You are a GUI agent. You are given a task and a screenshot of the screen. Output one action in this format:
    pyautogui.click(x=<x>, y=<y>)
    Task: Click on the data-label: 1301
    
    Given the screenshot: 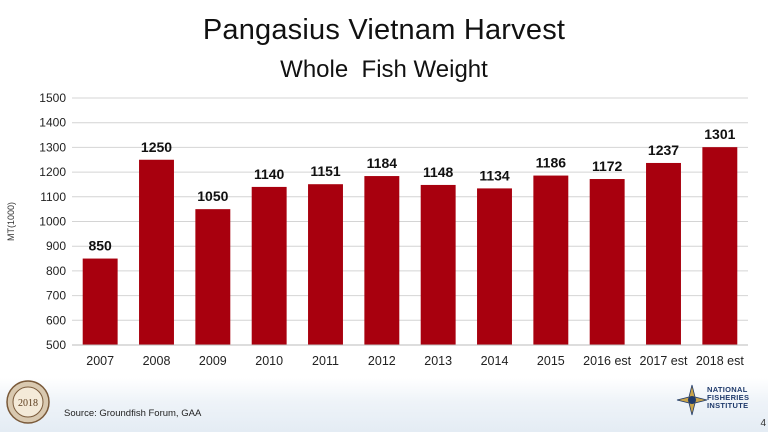 What is the action you would take?
    pyautogui.click(x=719, y=134)
    